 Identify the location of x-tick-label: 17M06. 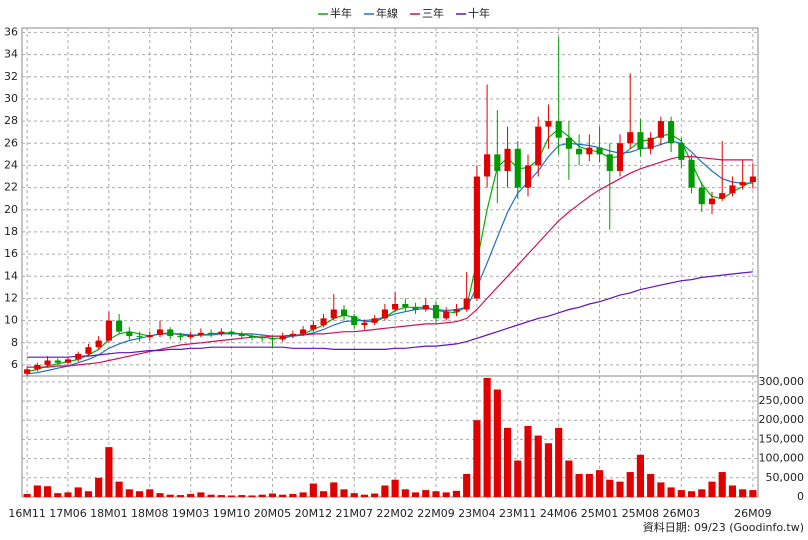
(68, 513).